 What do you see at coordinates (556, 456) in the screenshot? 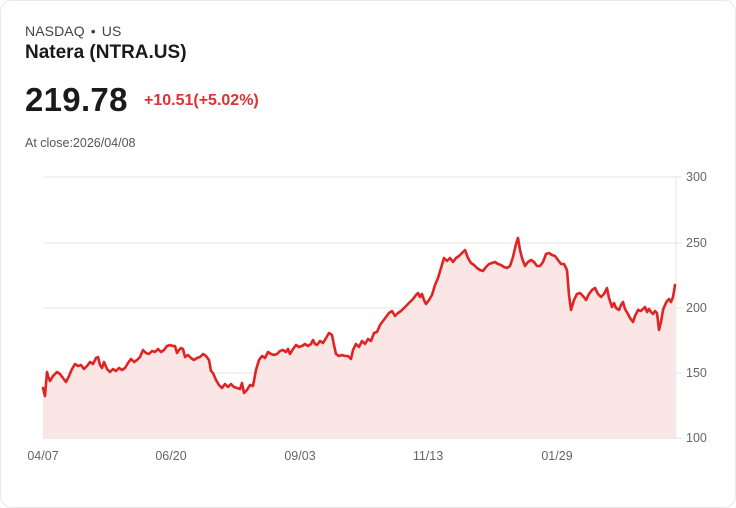
I see `x-tick-0129: 01/29` at bounding box center [556, 456].